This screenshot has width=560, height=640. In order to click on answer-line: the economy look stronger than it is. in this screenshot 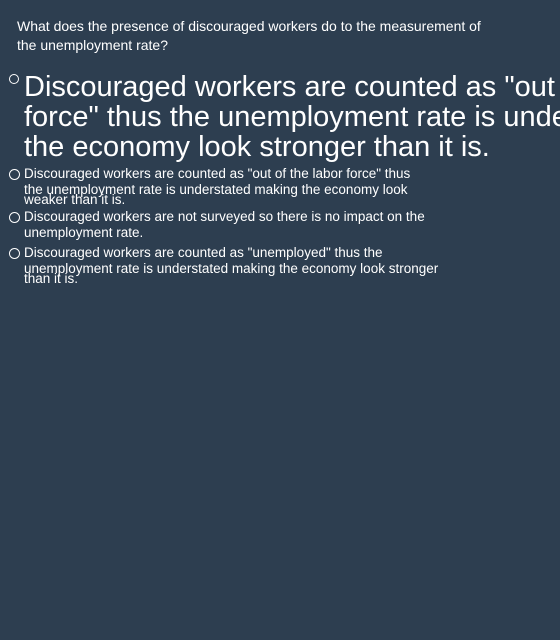, I will do `click(257, 146)`.